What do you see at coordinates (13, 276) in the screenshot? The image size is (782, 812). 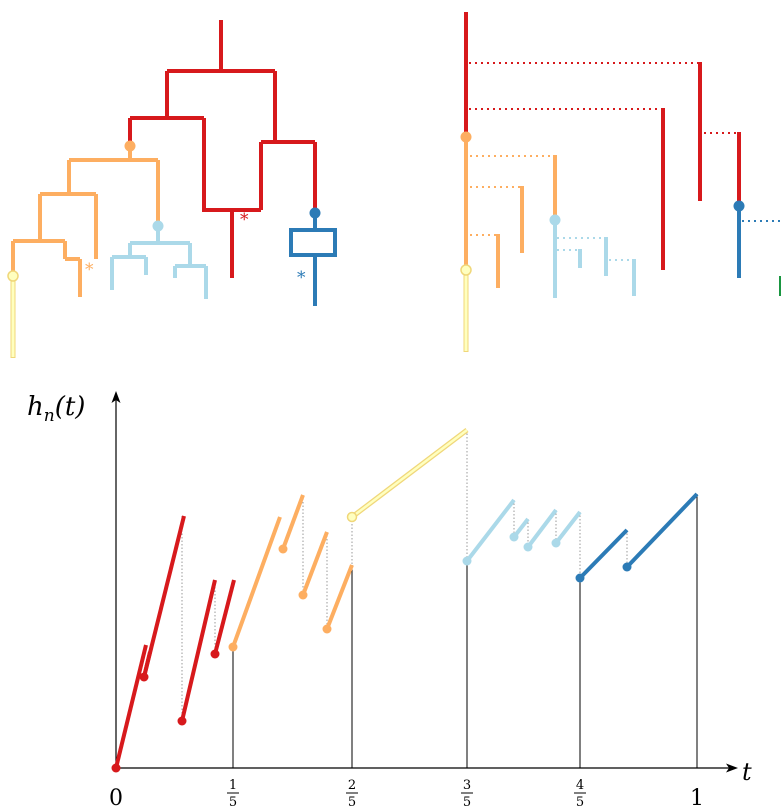 I see `tree-left-yellow-node-dot` at bounding box center [13, 276].